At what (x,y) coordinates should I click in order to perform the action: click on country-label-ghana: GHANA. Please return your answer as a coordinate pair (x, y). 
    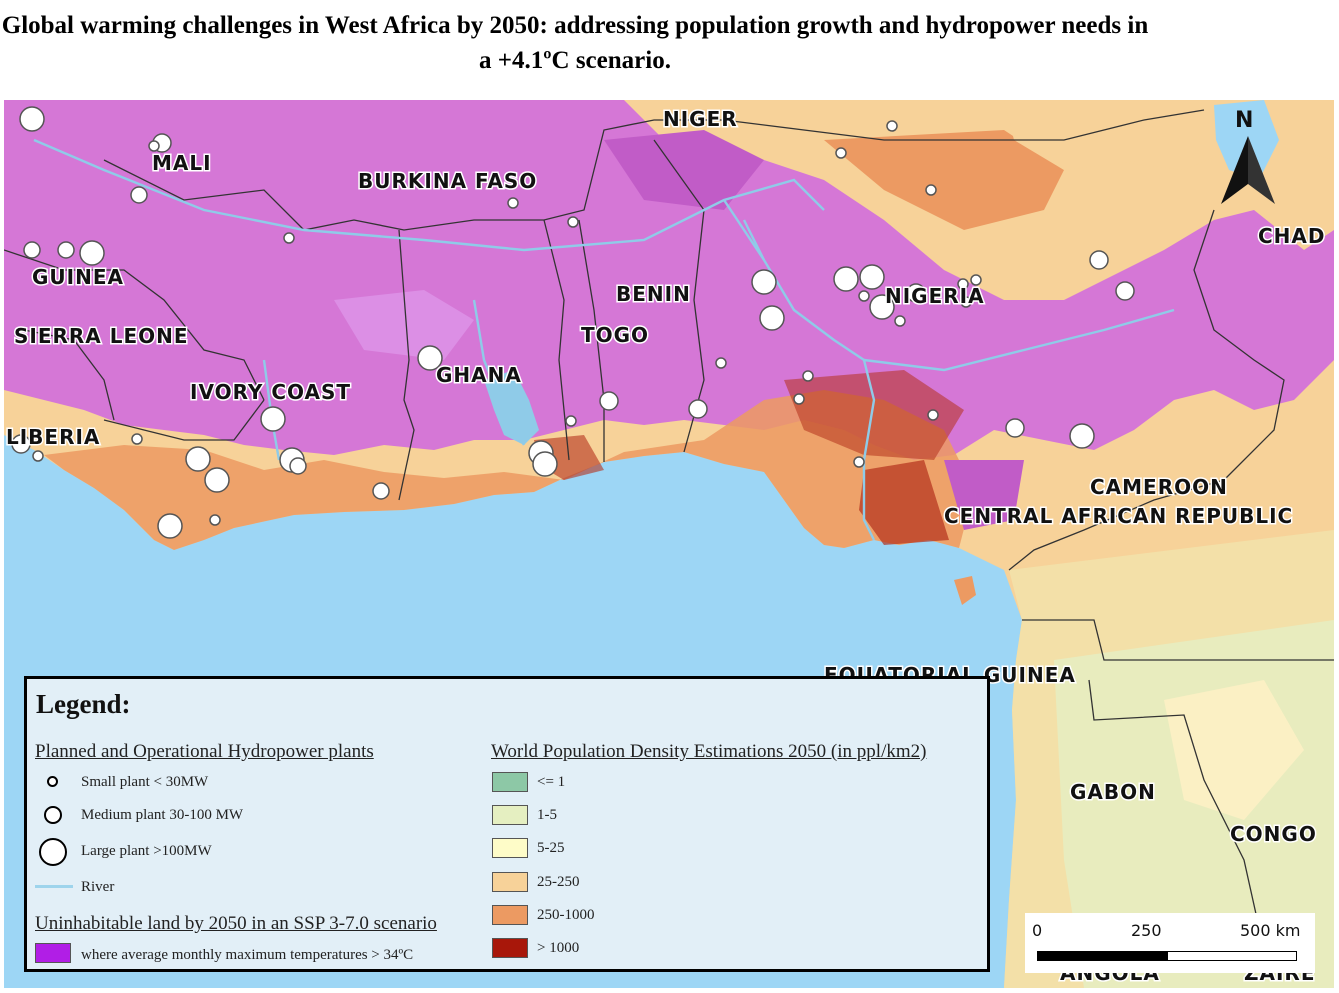
    Looking at the image, I should click on (479, 375).